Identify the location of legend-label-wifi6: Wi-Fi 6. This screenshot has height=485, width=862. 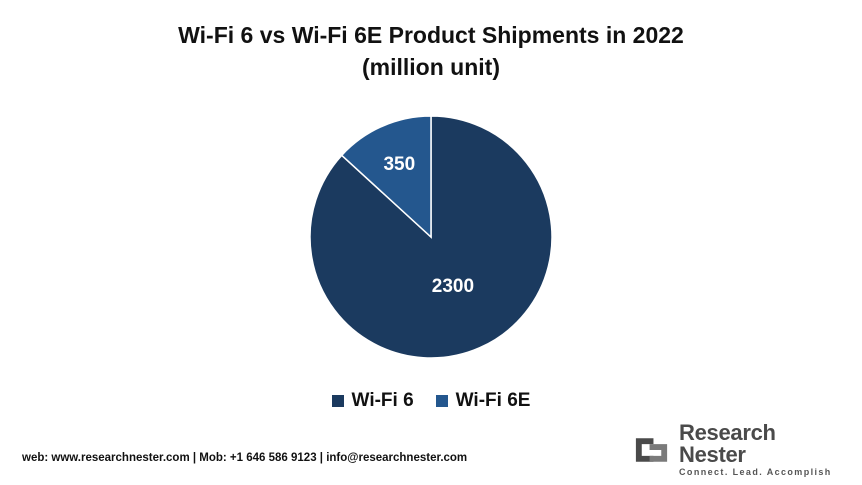
(382, 400).